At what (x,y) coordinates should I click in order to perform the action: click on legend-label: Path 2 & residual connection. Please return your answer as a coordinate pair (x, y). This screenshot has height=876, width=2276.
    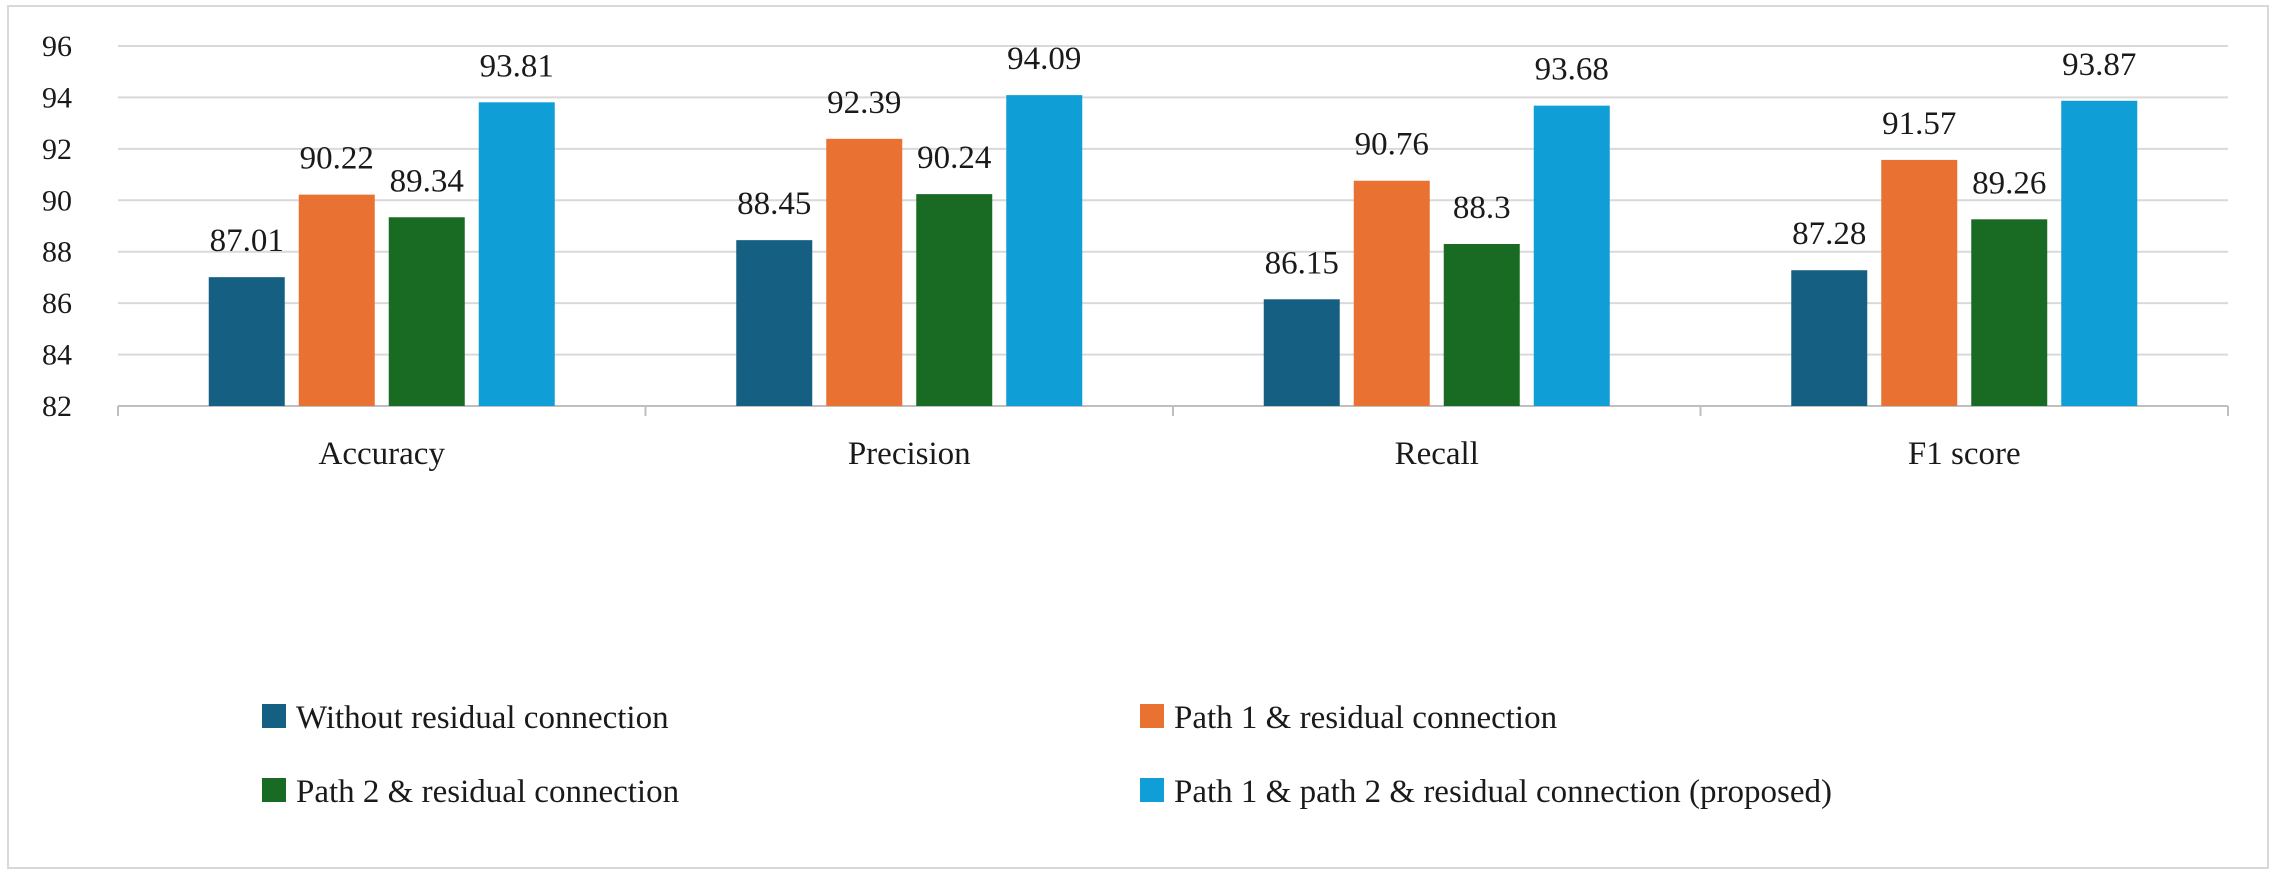
    Looking at the image, I should click on (487, 792).